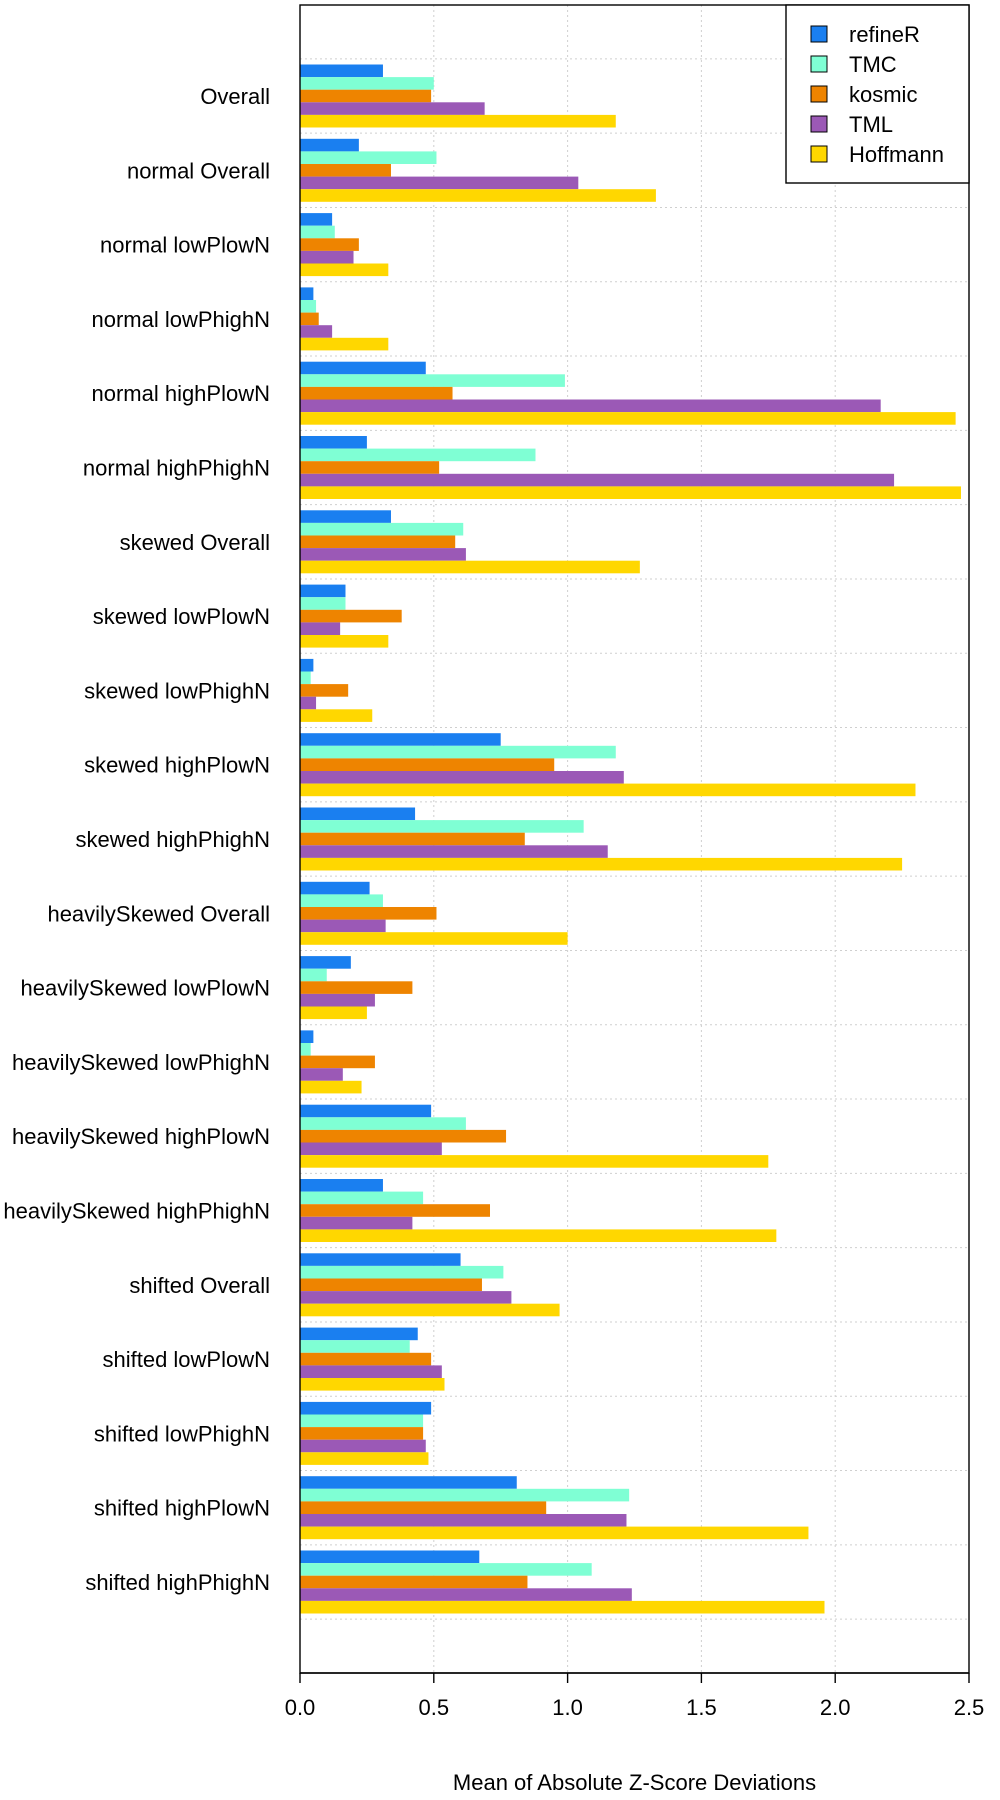 This screenshot has height=1800, width=1000. I want to click on category-label: heavilySkewed highPhighN, so click(136, 1211).